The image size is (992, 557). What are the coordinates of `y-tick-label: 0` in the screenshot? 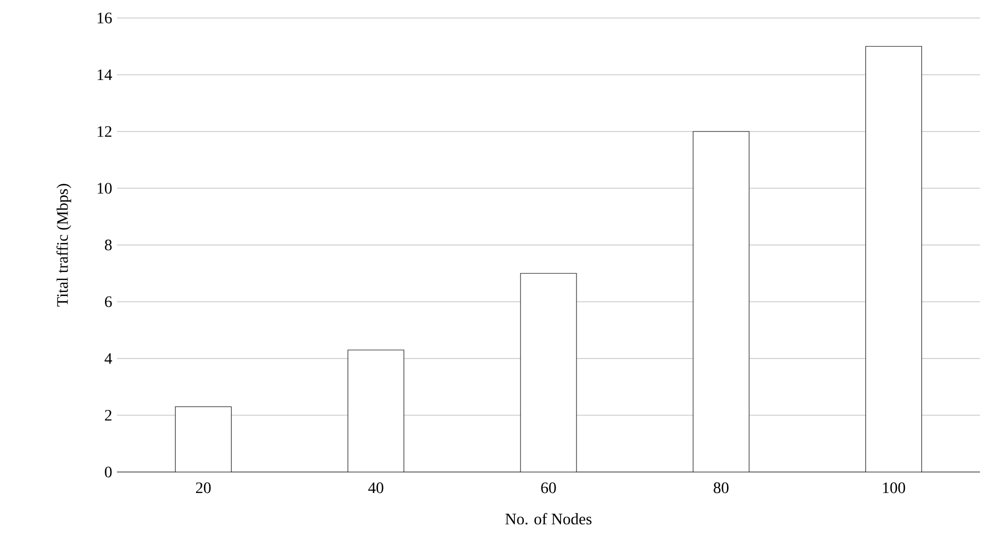 It's located at (108, 472).